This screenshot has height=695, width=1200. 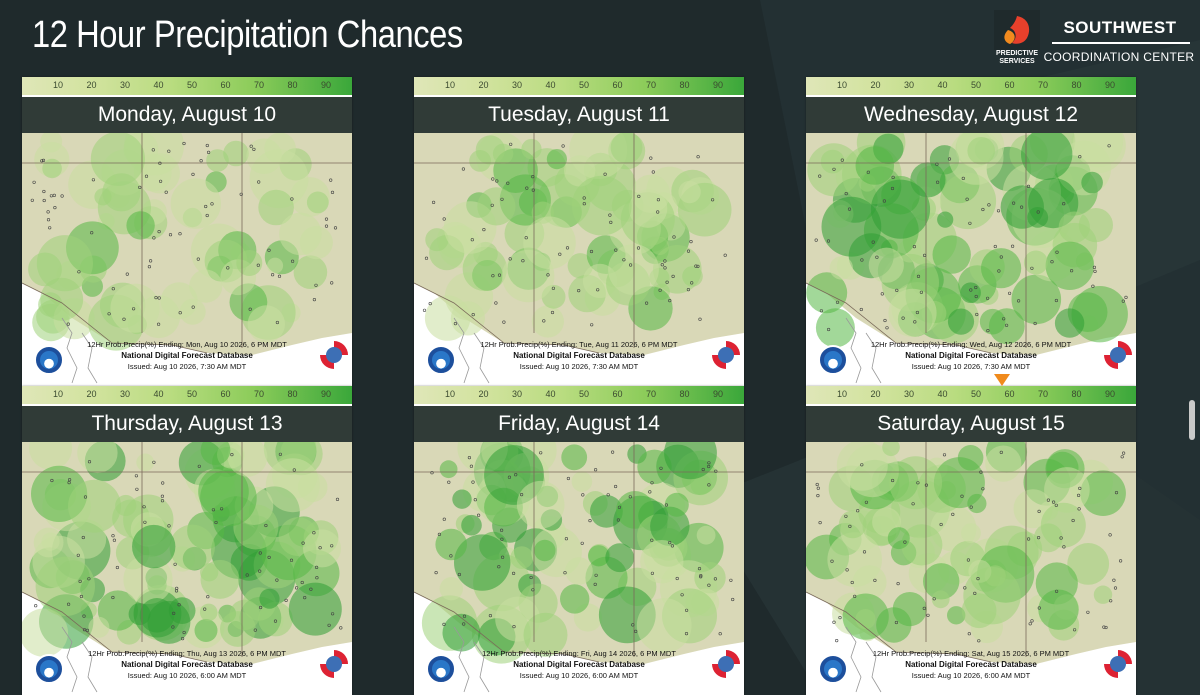 What do you see at coordinates (875, 394) in the screenshot?
I see `scale-tick: 20` at bounding box center [875, 394].